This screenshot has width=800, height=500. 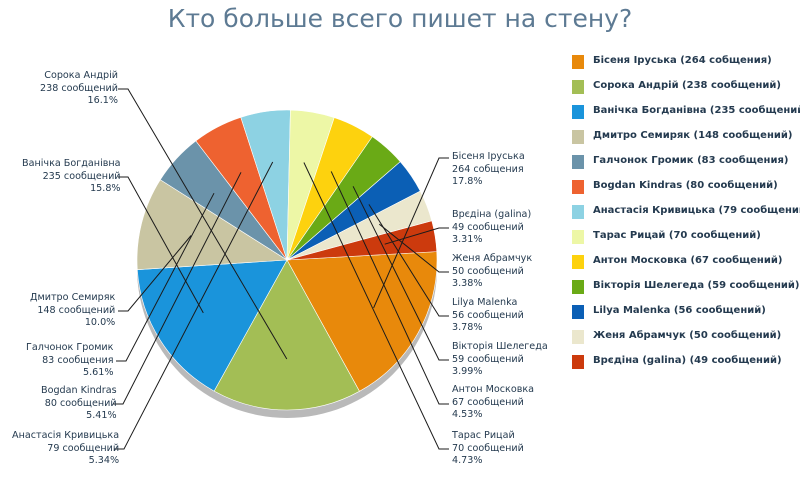 I want to click on legend-label: Сорока Андрій (238 сообщений), so click(x=687, y=85).